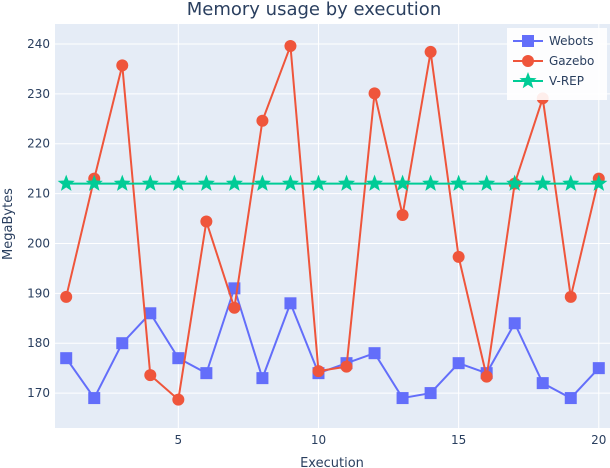 This screenshot has height=468, width=610. What do you see at coordinates (38, 194) in the screenshot?
I see `y-tick-label: 210` at bounding box center [38, 194].